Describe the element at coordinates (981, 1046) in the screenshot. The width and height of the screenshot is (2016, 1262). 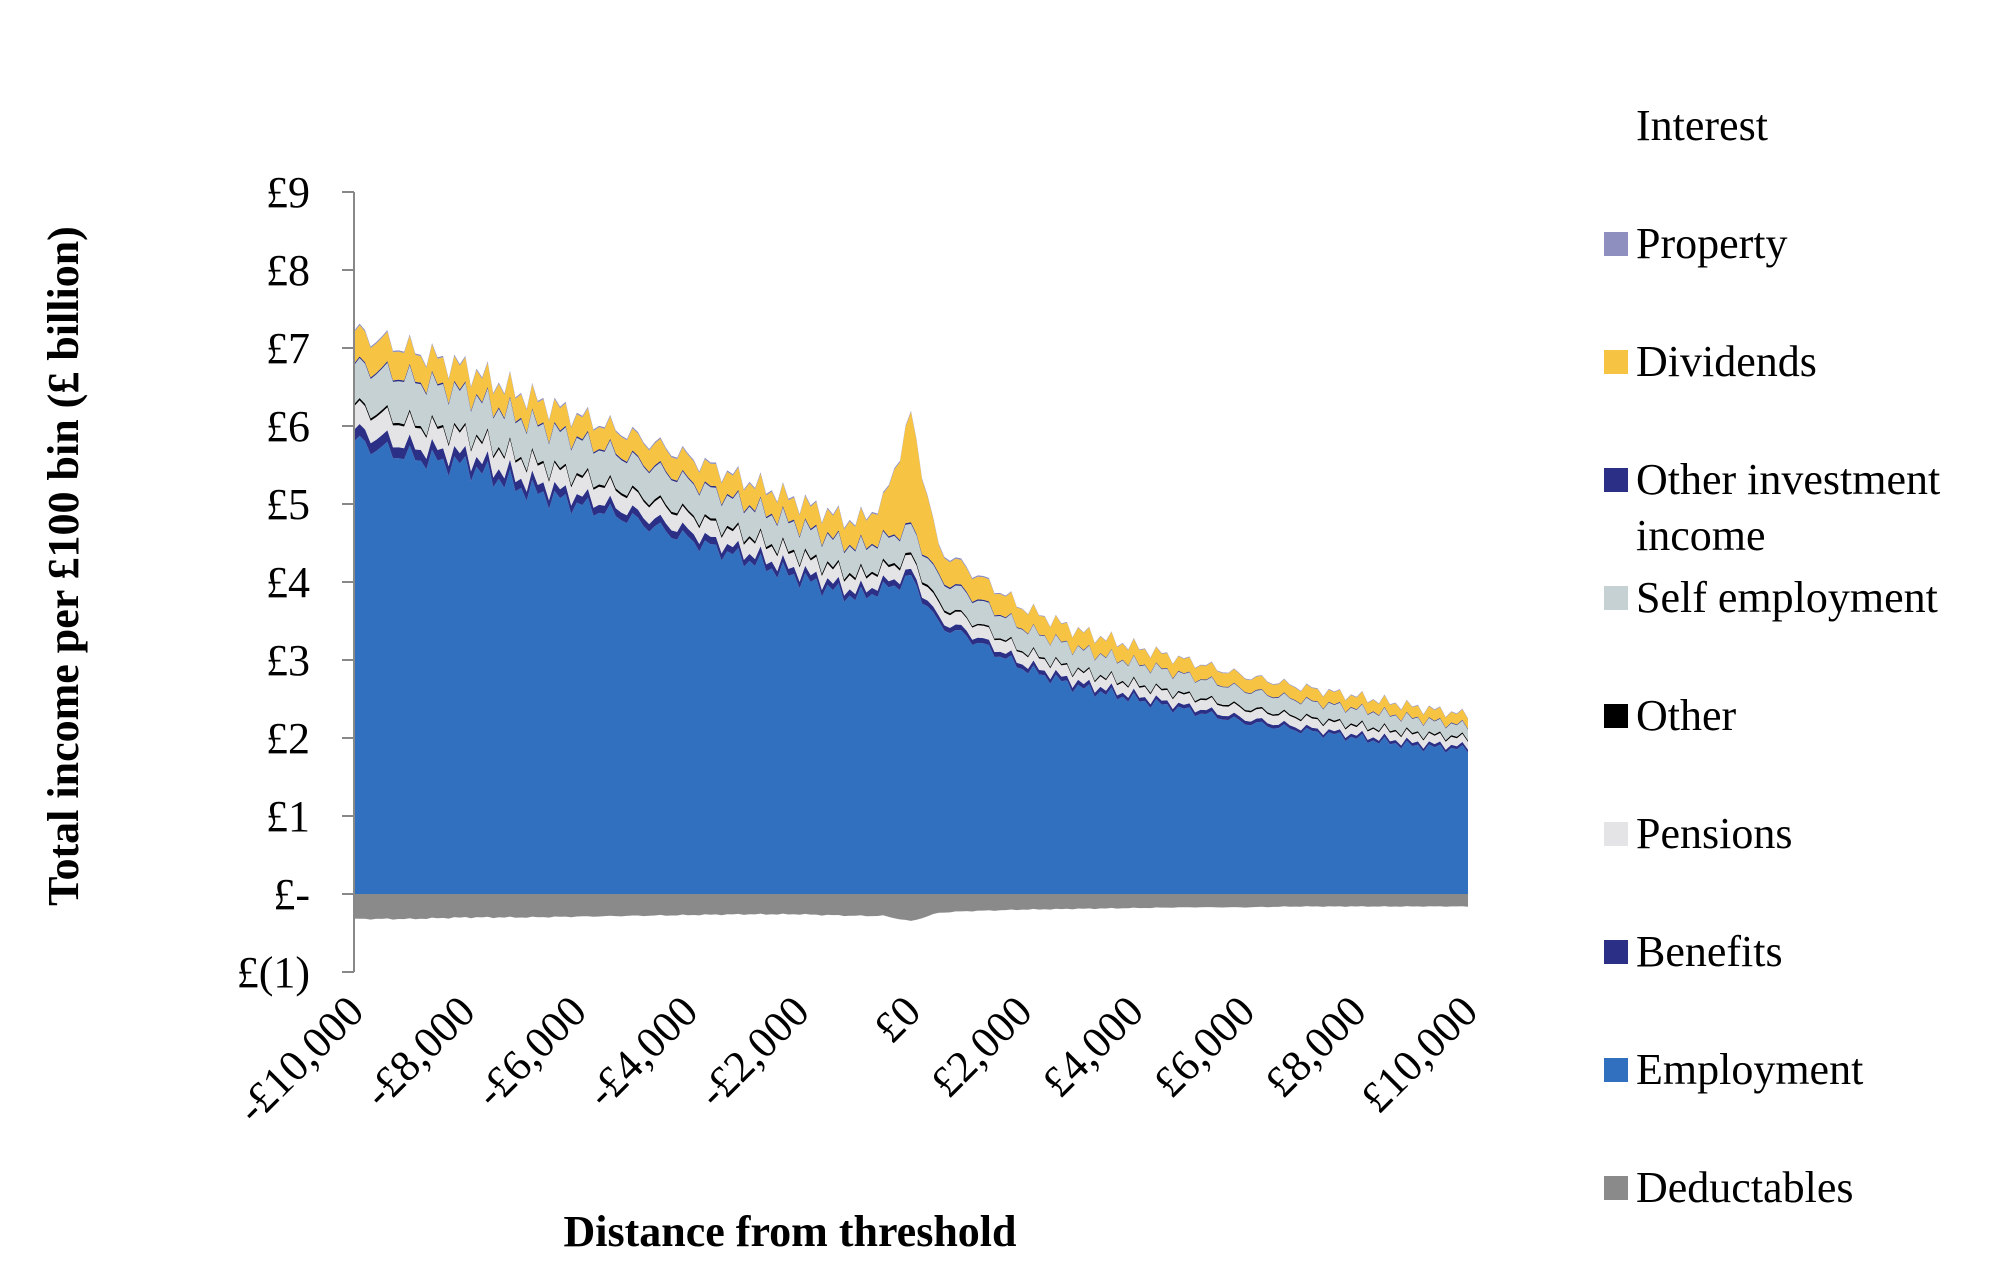
I see `x-tick-label: £2,000` at that location.